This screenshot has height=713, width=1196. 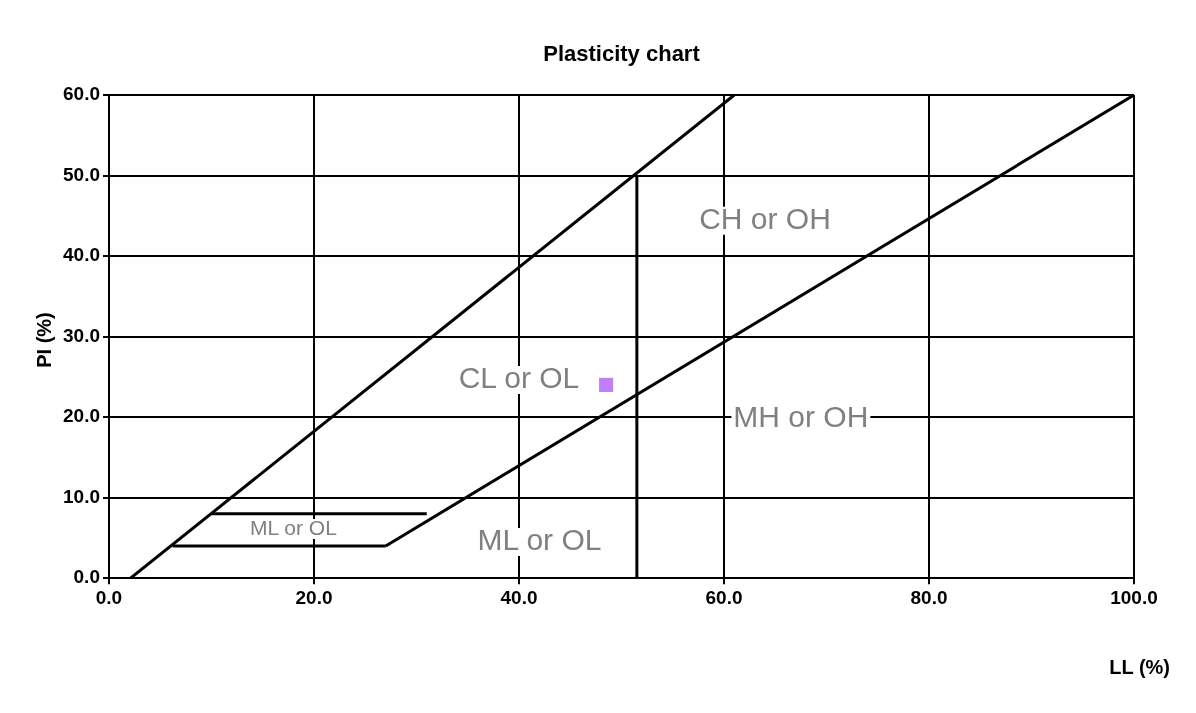 What do you see at coordinates (519, 378) in the screenshot?
I see `annotation: CL or OL` at bounding box center [519, 378].